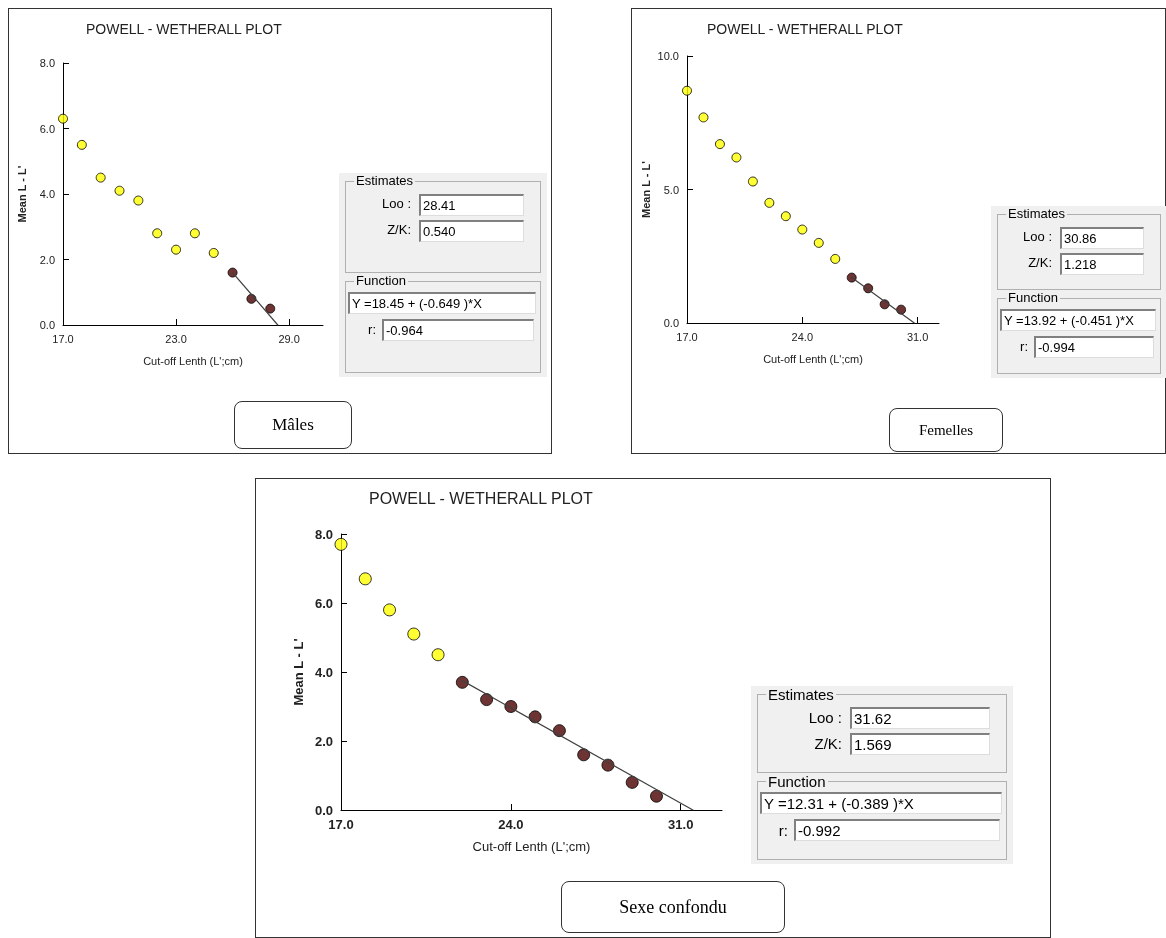 This screenshot has width=1166, height=938. I want to click on y-tick-label: 5.0, so click(671, 189).